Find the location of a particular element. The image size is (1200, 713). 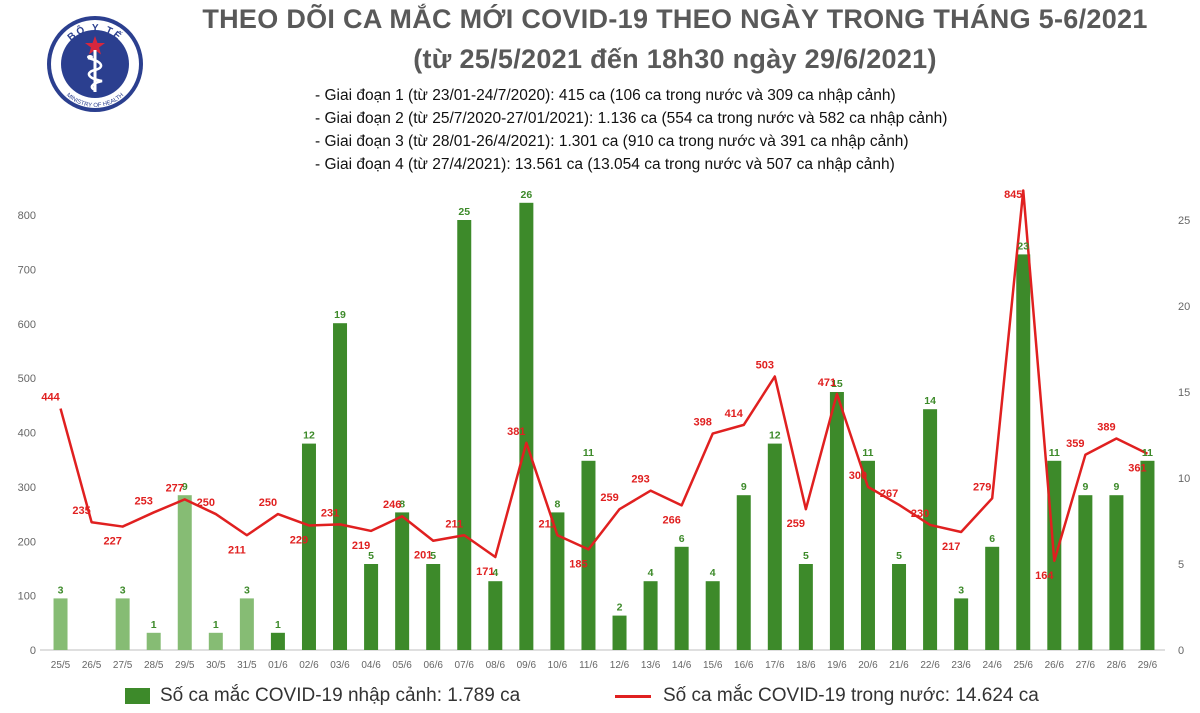

x-tick-label: 10/6 is located at coordinates (558, 665).